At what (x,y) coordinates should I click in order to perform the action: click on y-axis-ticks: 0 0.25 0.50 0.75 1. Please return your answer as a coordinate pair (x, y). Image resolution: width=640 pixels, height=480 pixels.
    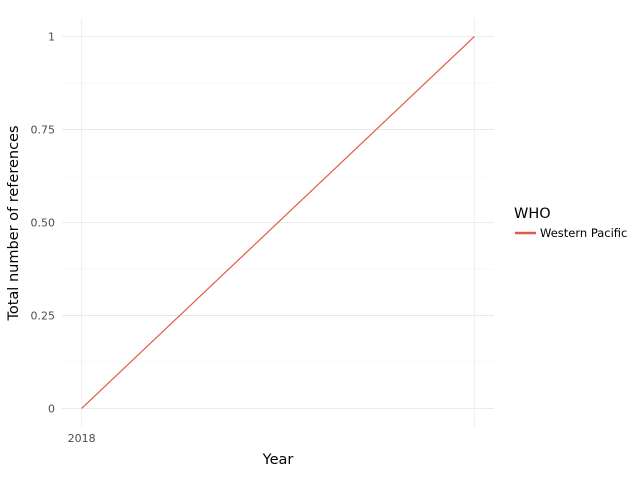
    Looking at the image, I should click on (43, 223).